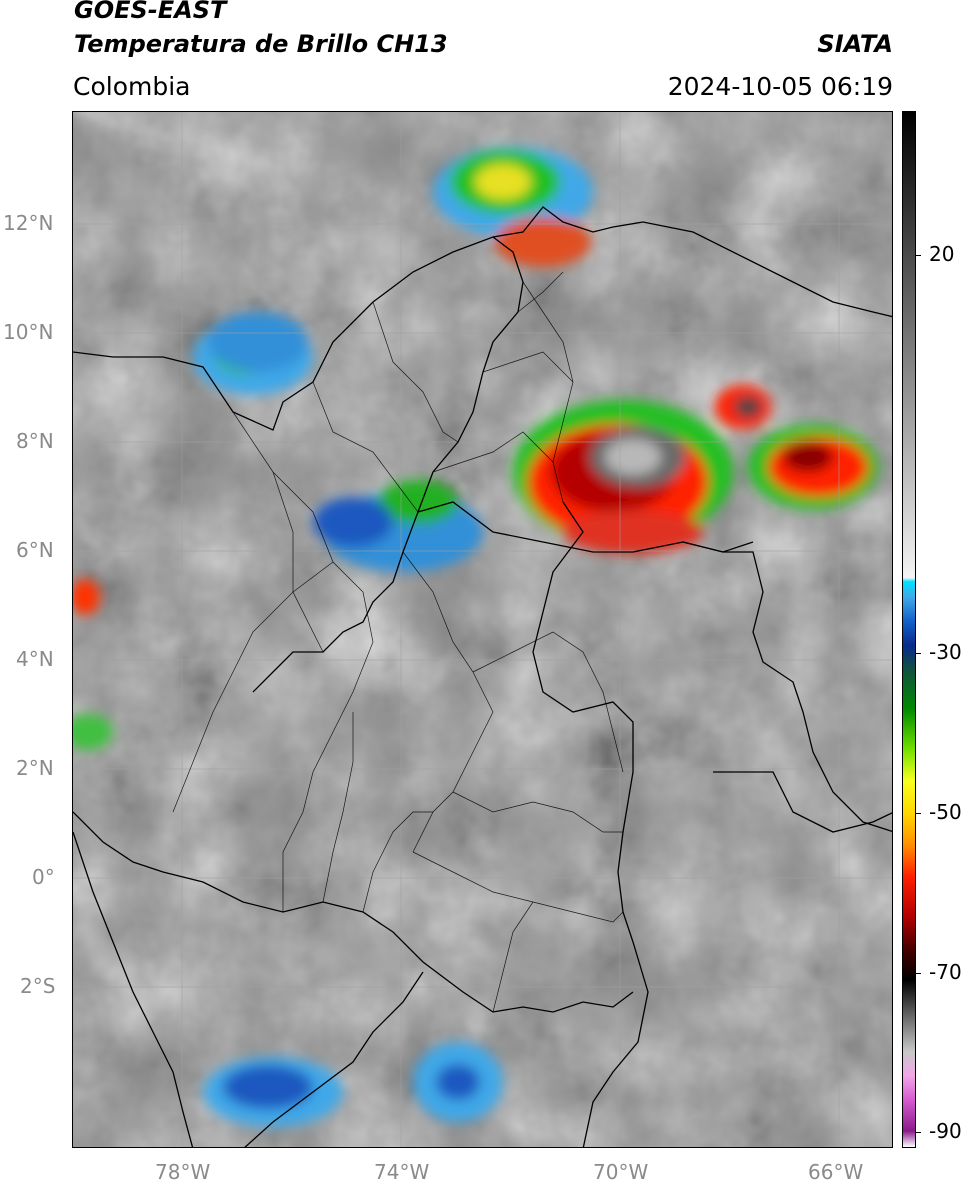  What do you see at coordinates (183, 1172) in the screenshot?
I see `lon-tick: 78°W` at bounding box center [183, 1172].